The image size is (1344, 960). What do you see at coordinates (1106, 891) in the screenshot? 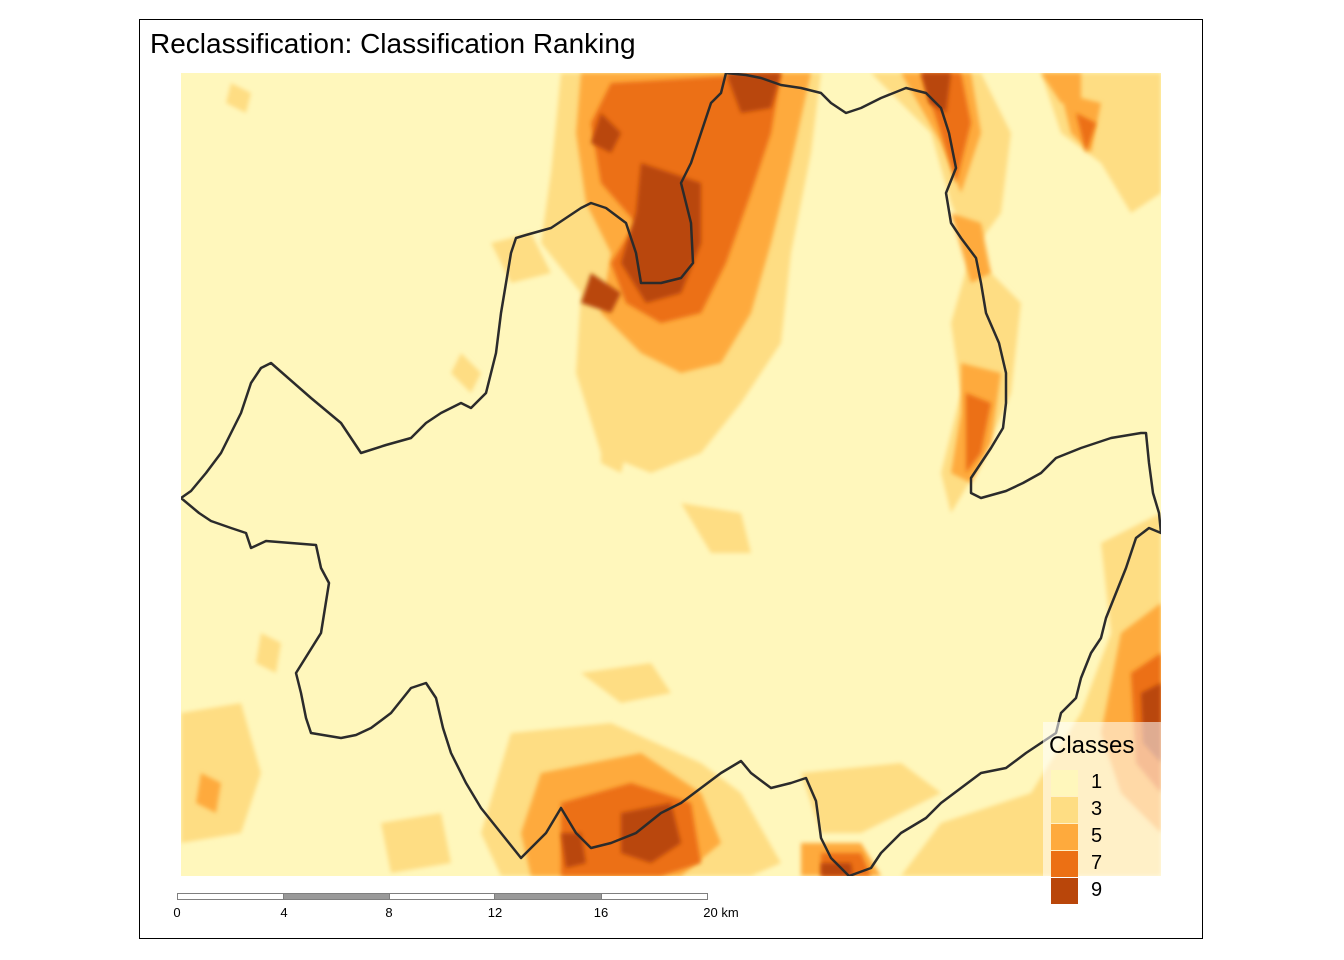
I see `legend-item-class-9: 9` at bounding box center [1106, 891].